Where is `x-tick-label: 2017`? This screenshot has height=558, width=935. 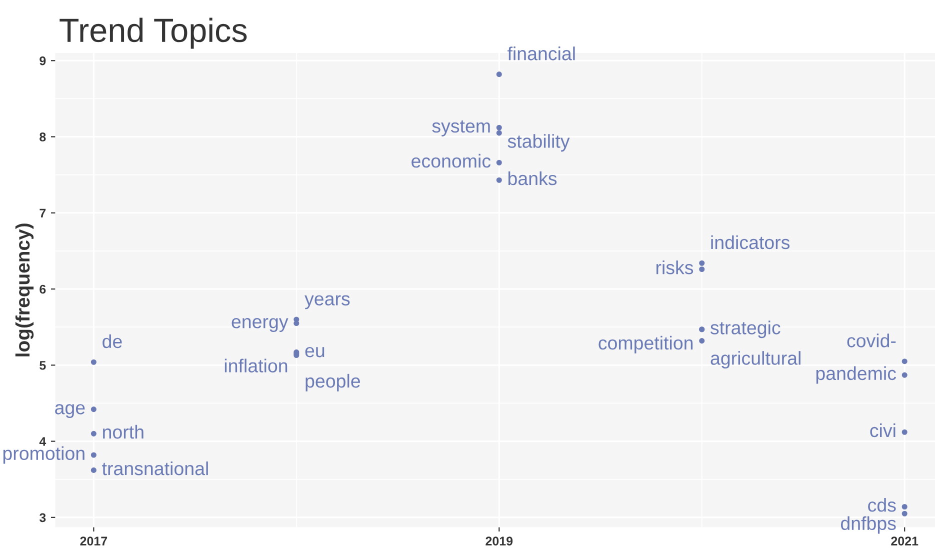 x-tick-label: 2017 is located at coordinates (94, 541).